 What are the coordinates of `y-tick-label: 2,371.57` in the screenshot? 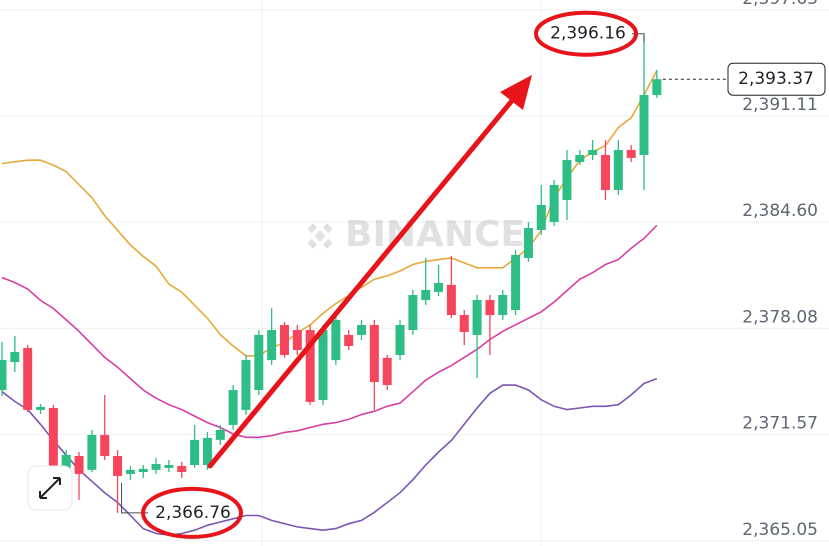 It's located at (780, 424).